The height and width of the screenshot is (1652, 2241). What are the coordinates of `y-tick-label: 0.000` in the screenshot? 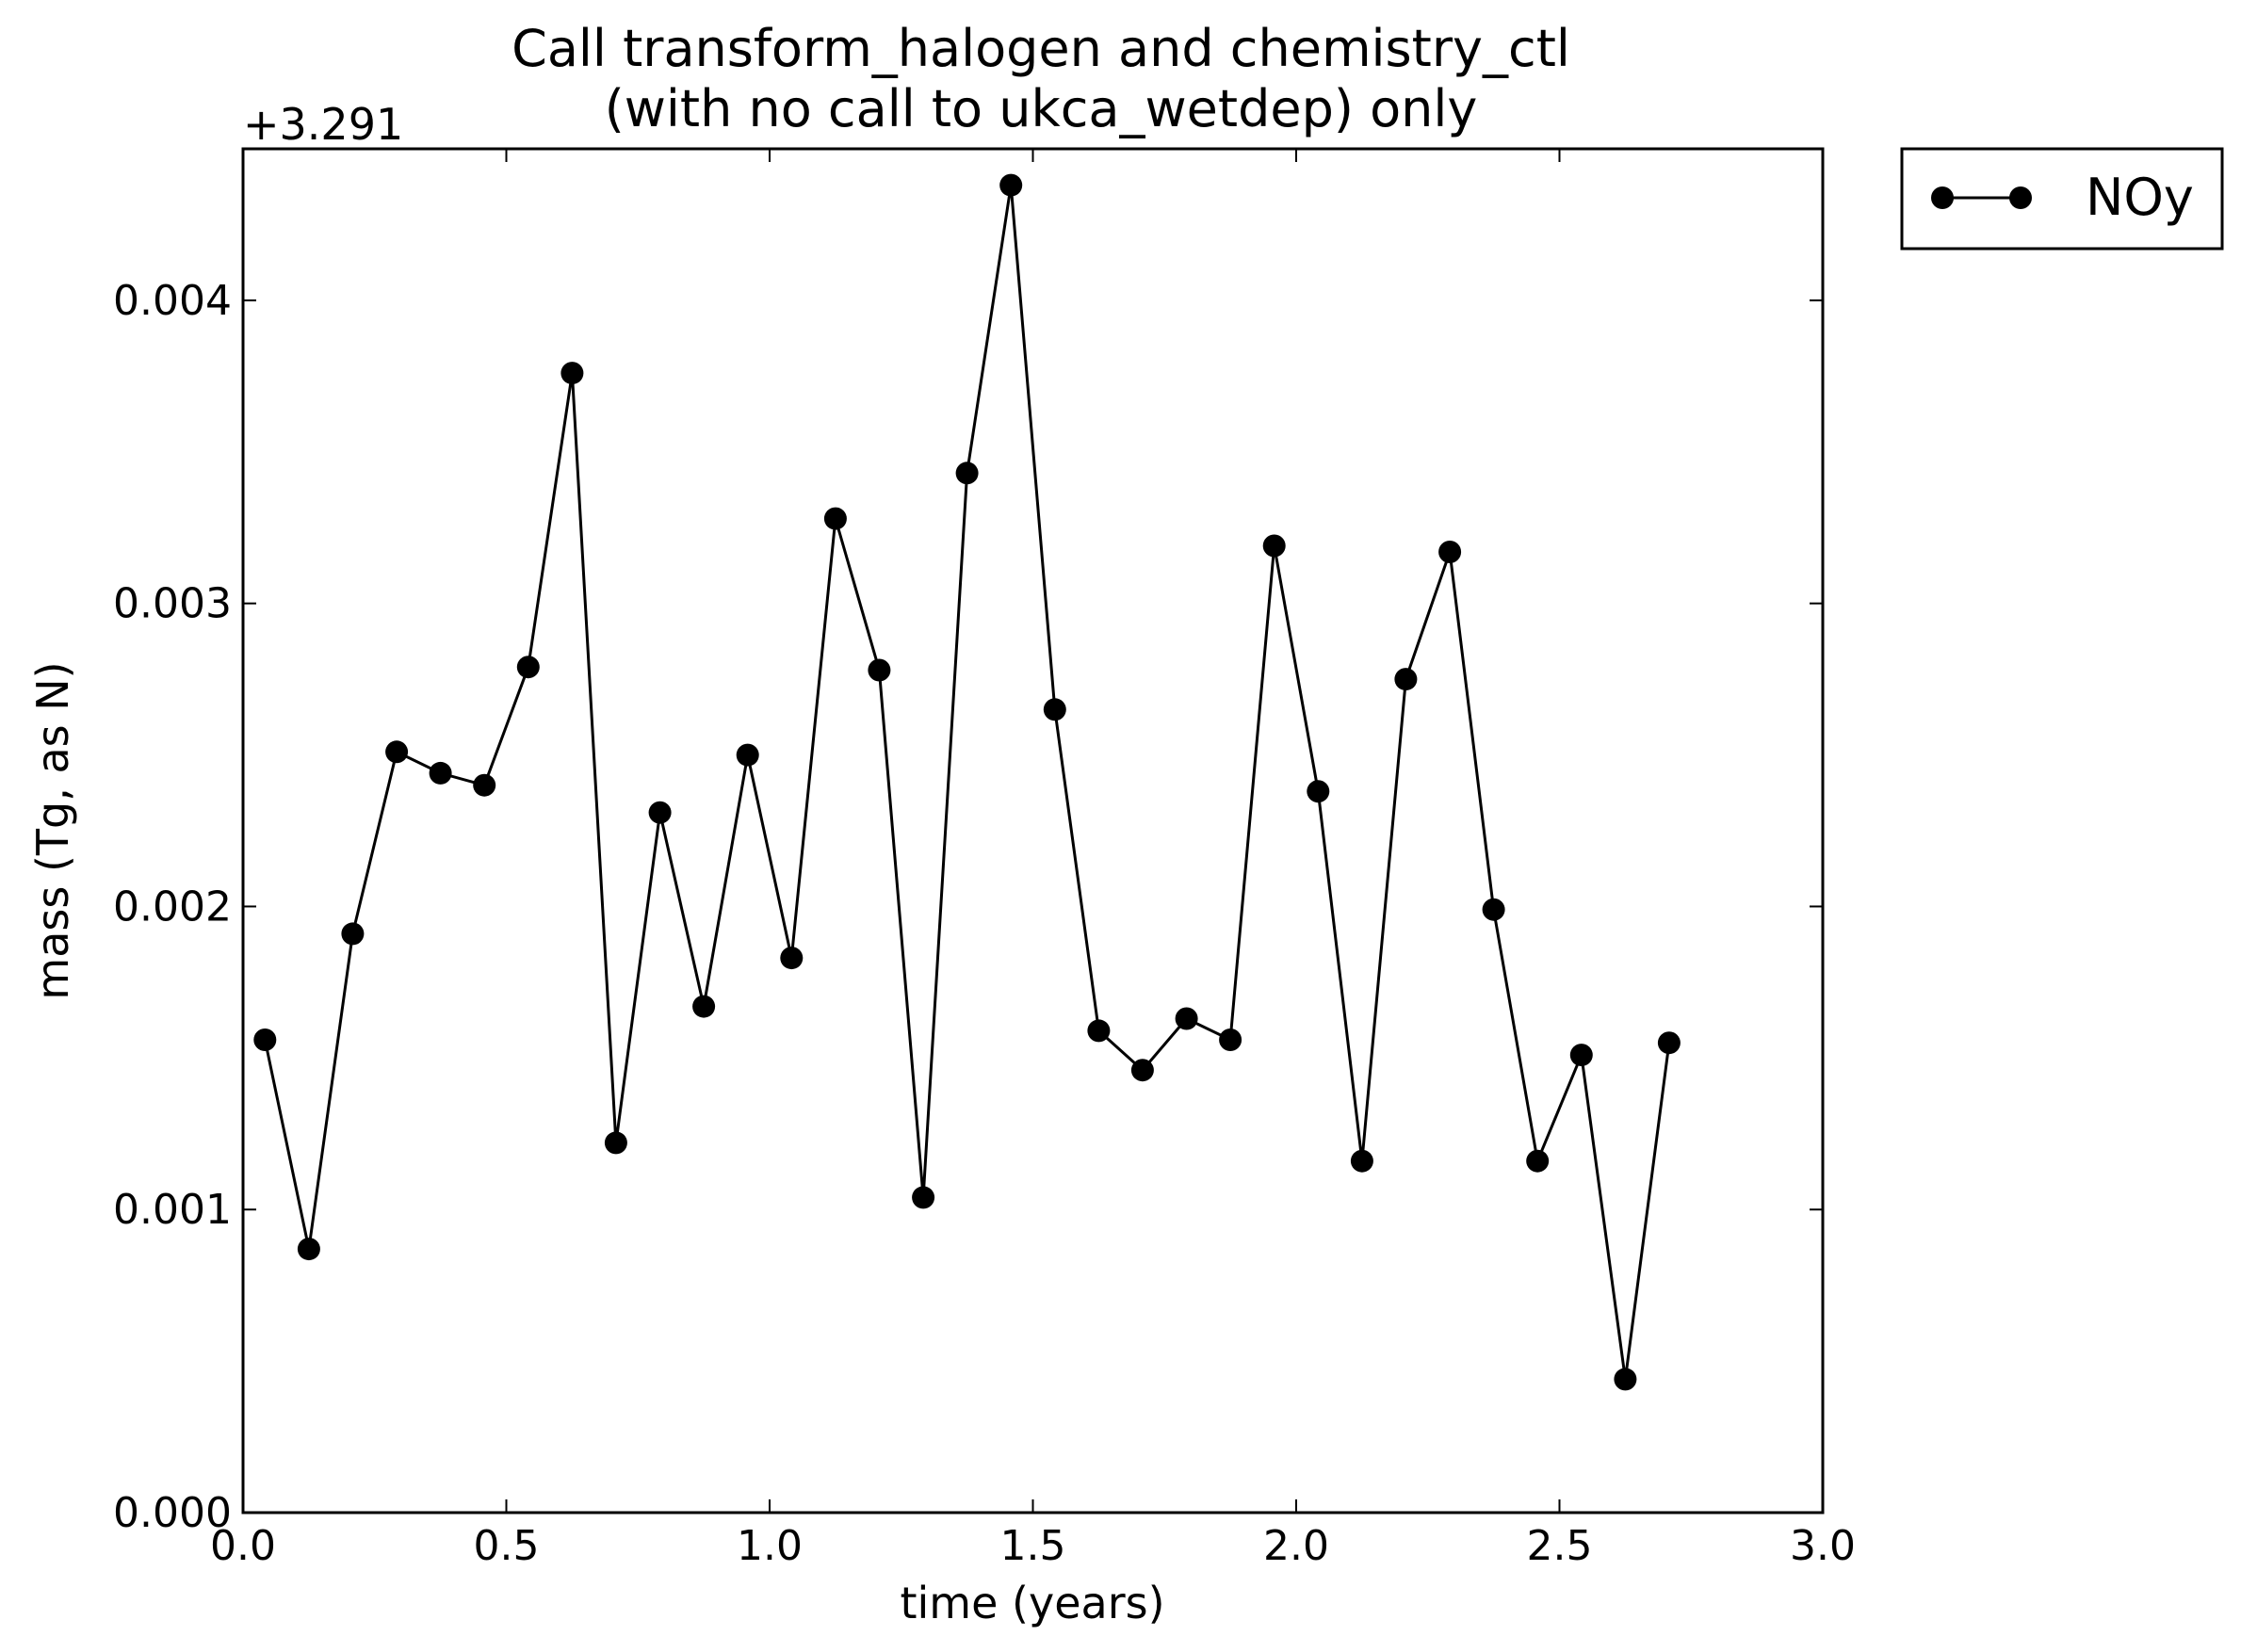 It's located at (173, 1513).